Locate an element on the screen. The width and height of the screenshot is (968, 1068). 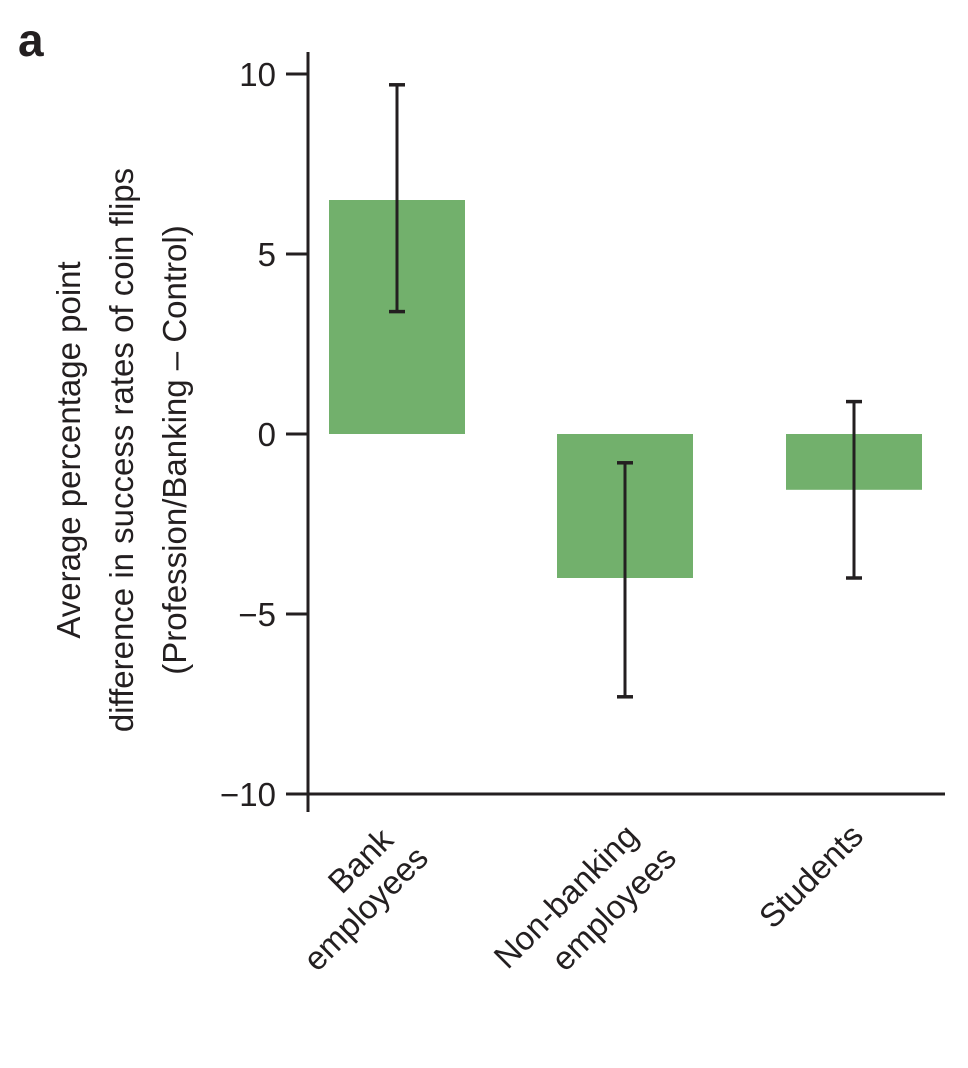
category-label-2: Students is located at coordinates (811, 876).